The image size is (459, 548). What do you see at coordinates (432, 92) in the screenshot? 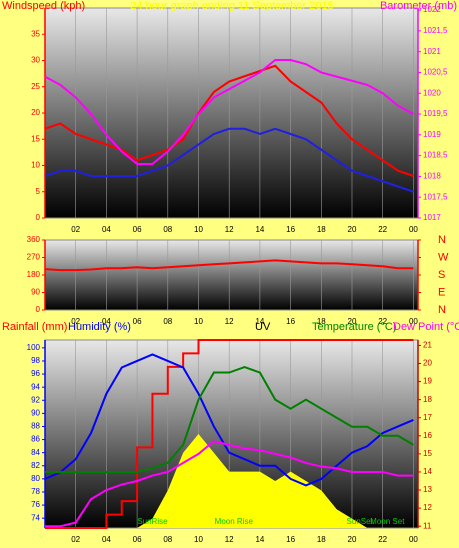
I see `y2-tick-label: 1020` at bounding box center [432, 92].